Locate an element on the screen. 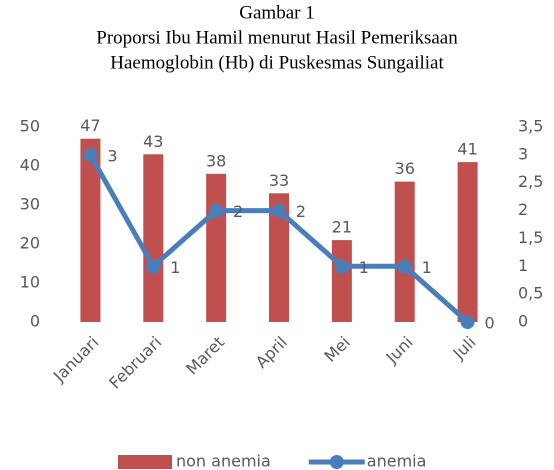  x-tick-label: Juni is located at coordinates (399, 350).